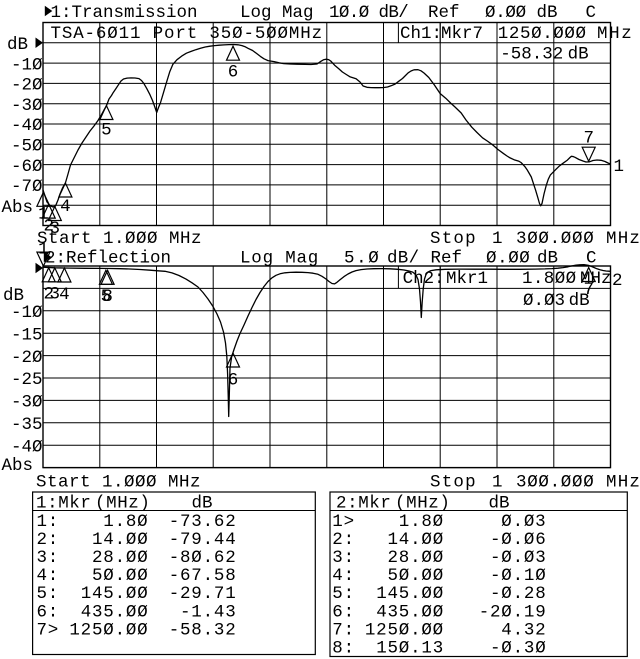 This screenshot has height=659, width=640. Describe the element at coordinates (27, 380) in the screenshot. I see `svg-text: -25` at that location.